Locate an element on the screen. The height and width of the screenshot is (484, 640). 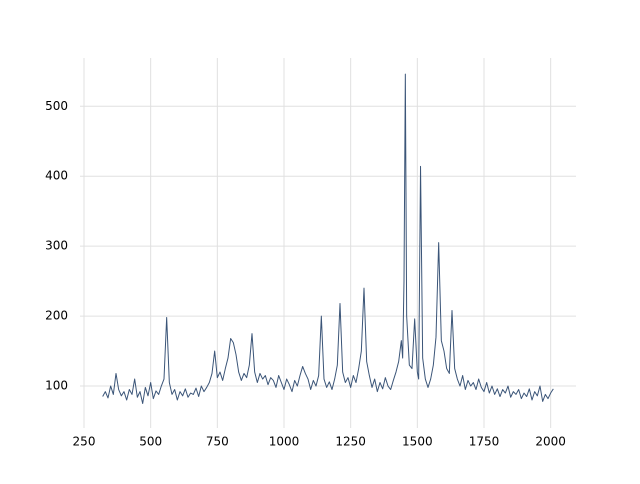
y-tick-label: 100 is located at coordinates (56, 386).